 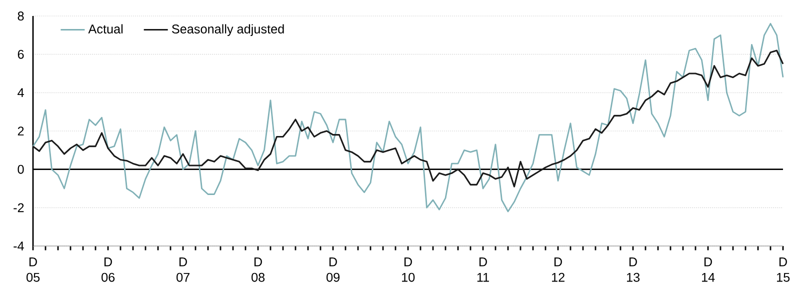 I want to click on legend-label: Seasonally adjusted, so click(x=228, y=30).